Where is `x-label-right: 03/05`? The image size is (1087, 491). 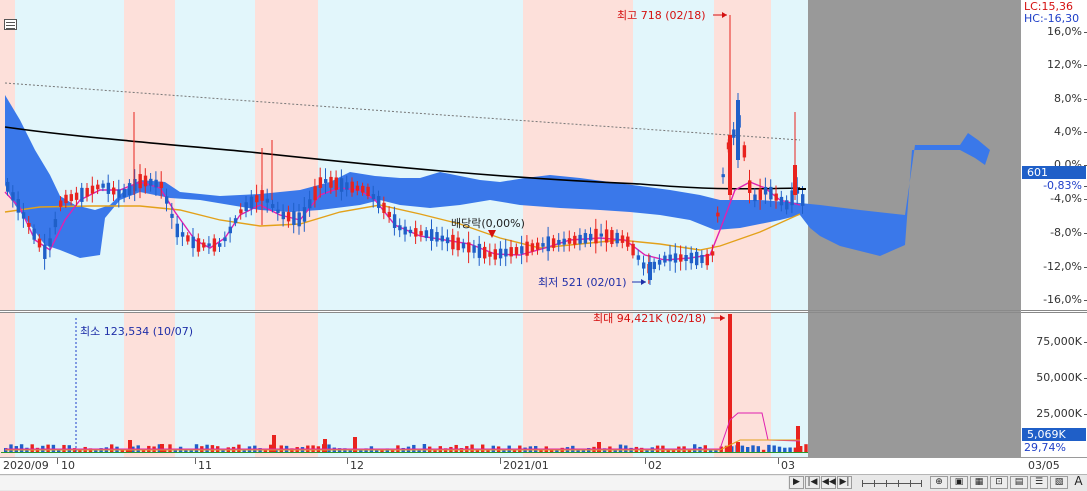 x-label-right: 03/05 is located at coordinates (1044, 465).